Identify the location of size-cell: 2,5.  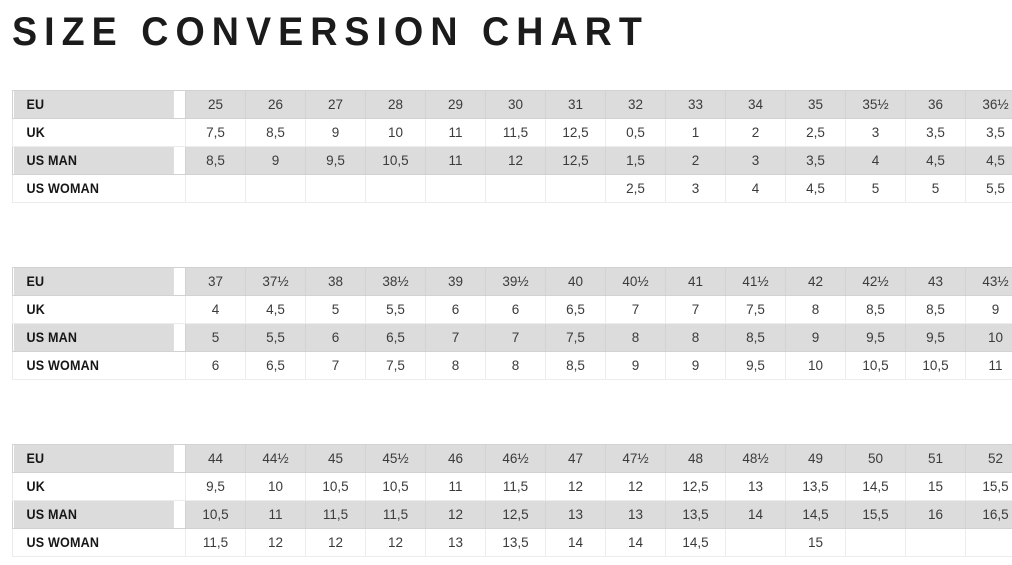
(635, 188).